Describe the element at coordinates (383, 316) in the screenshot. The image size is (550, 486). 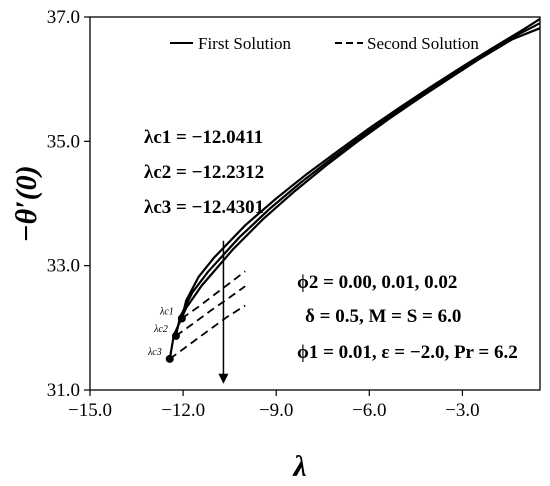
I see `param-delta: δ = 0.5, M = S = 6.0` at that location.